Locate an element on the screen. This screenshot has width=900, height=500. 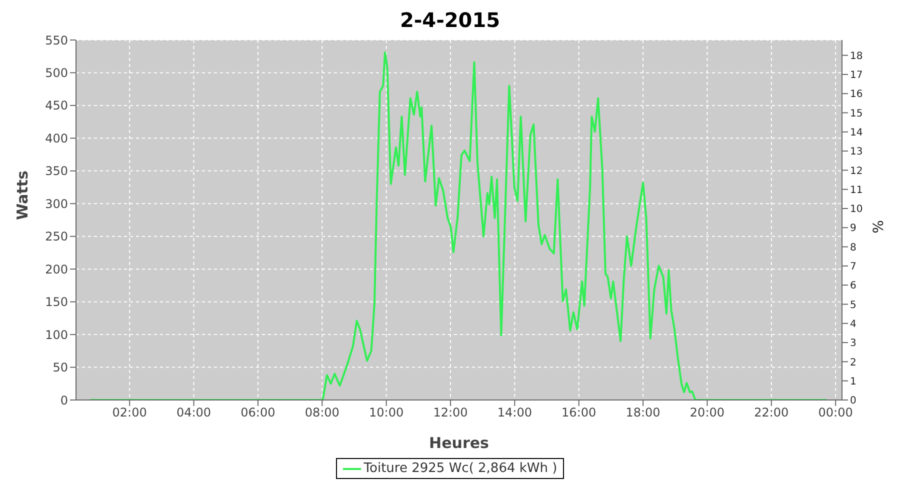
y-tick-label: 450 is located at coordinates (56, 105).